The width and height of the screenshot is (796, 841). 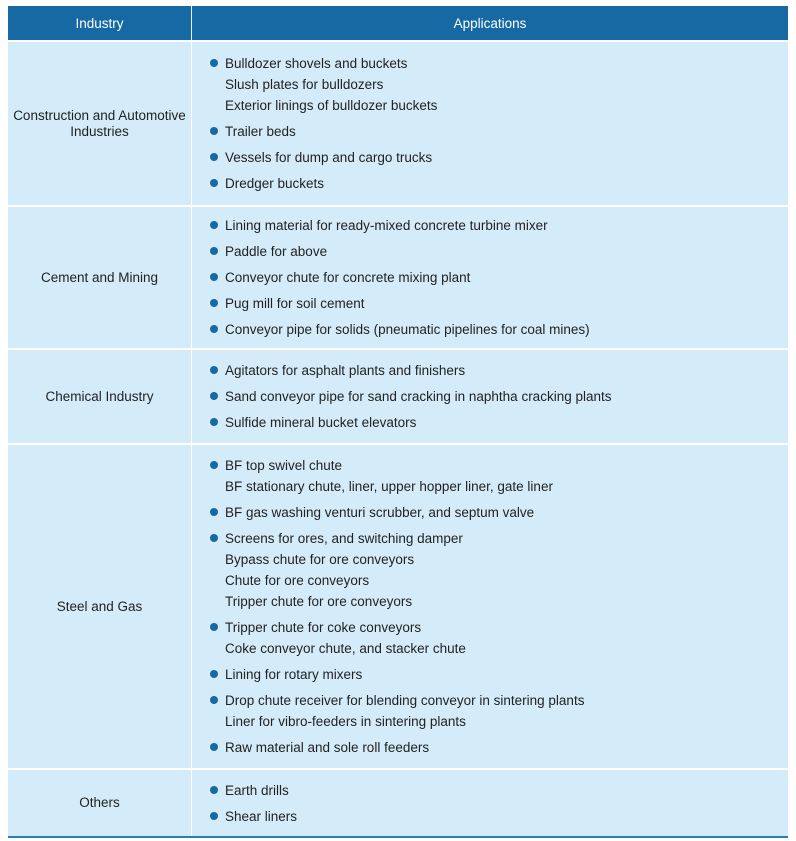 I want to click on application-text: Lining for rotary mixers, so click(x=294, y=674).